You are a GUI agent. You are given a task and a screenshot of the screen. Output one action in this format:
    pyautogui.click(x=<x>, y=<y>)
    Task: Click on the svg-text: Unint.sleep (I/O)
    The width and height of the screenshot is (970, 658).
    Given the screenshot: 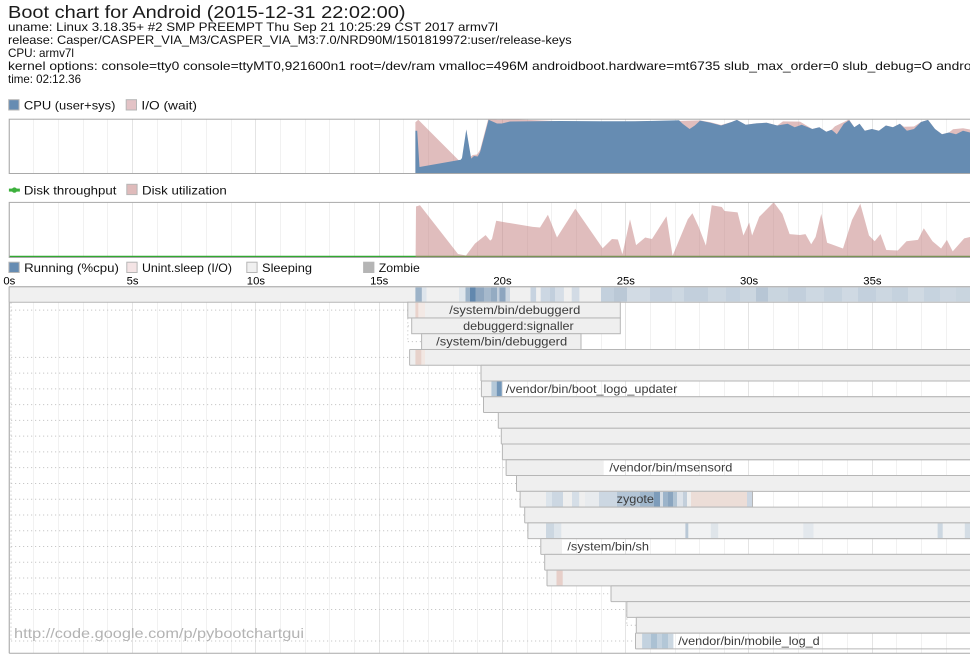 What is the action you would take?
    pyautogui.click(x=187, y=268)
    